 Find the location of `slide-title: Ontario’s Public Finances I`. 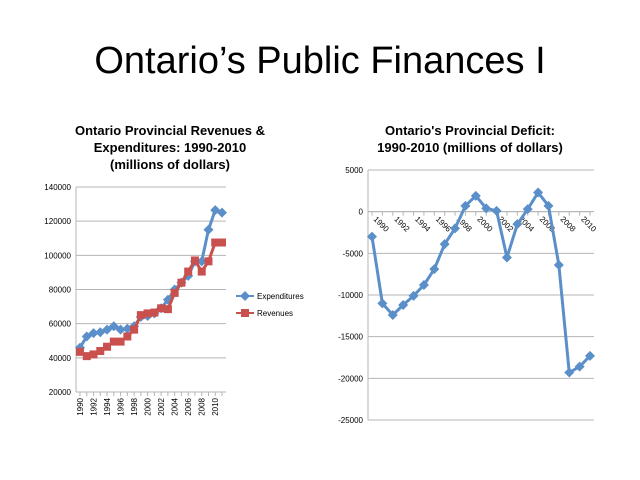

slide-title: Ontario’s Public Finances I is located at coordinates (320, 61).